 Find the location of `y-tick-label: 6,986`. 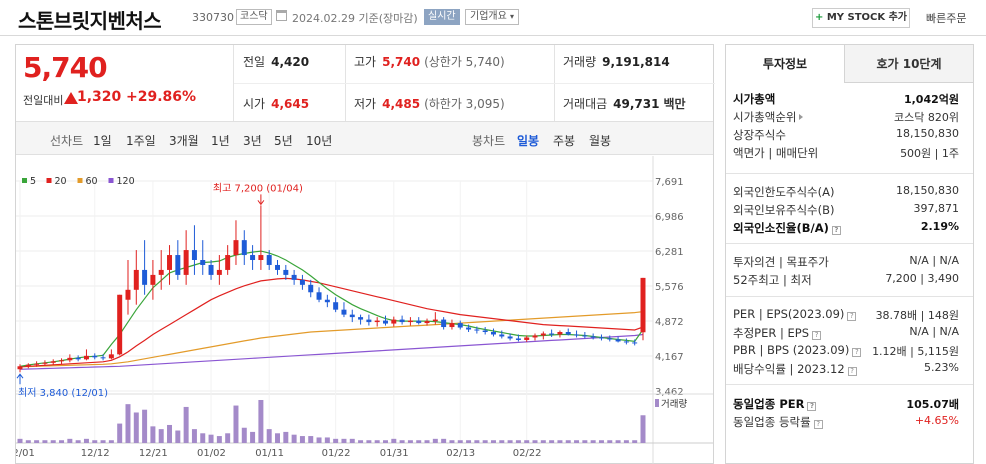

y-tick-label: 6,986 is located at coordinates (669, 217).